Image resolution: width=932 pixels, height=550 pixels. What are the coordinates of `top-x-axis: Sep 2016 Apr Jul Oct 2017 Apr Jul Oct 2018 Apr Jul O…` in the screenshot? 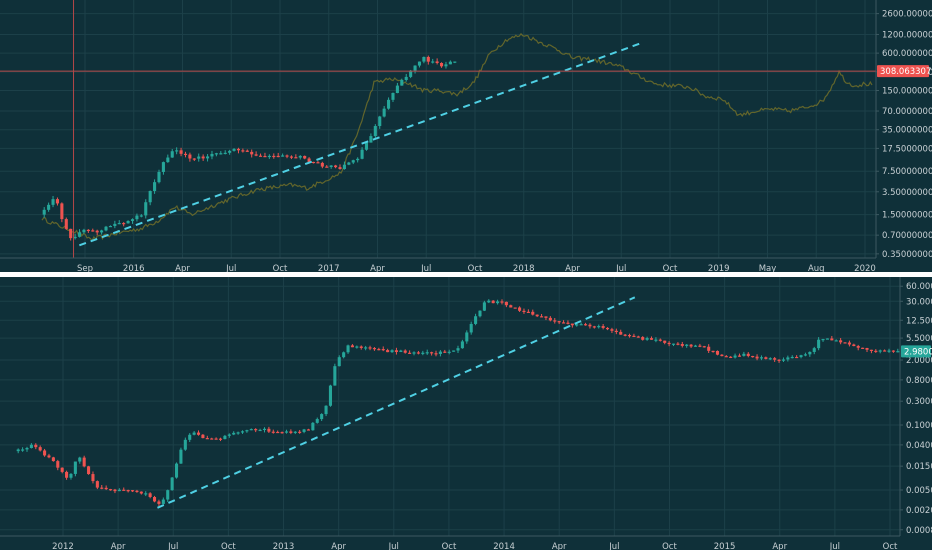 It's located at (476, 268).